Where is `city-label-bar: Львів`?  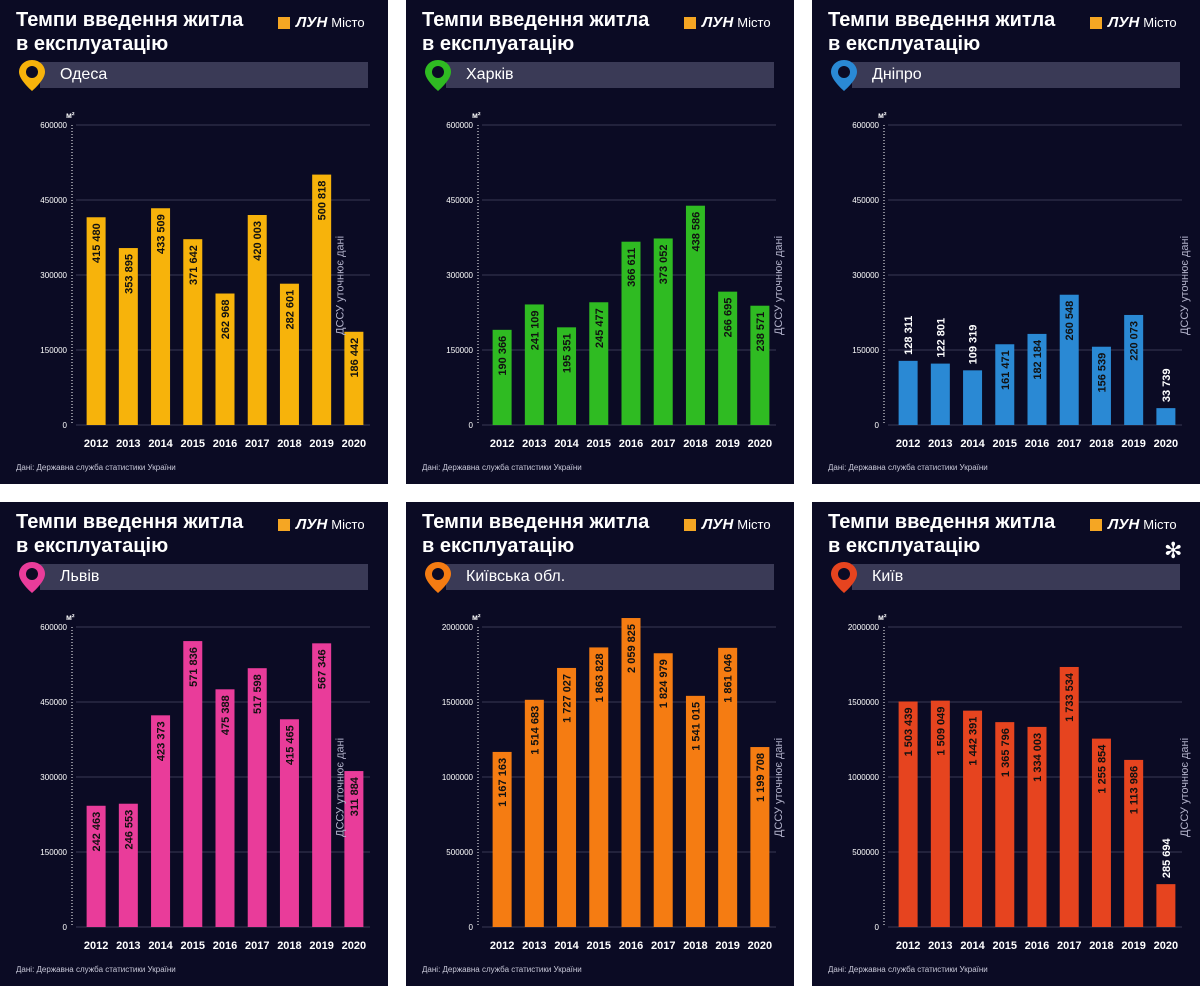 city-label-bar: Львів is located at coordinates (204, 577).